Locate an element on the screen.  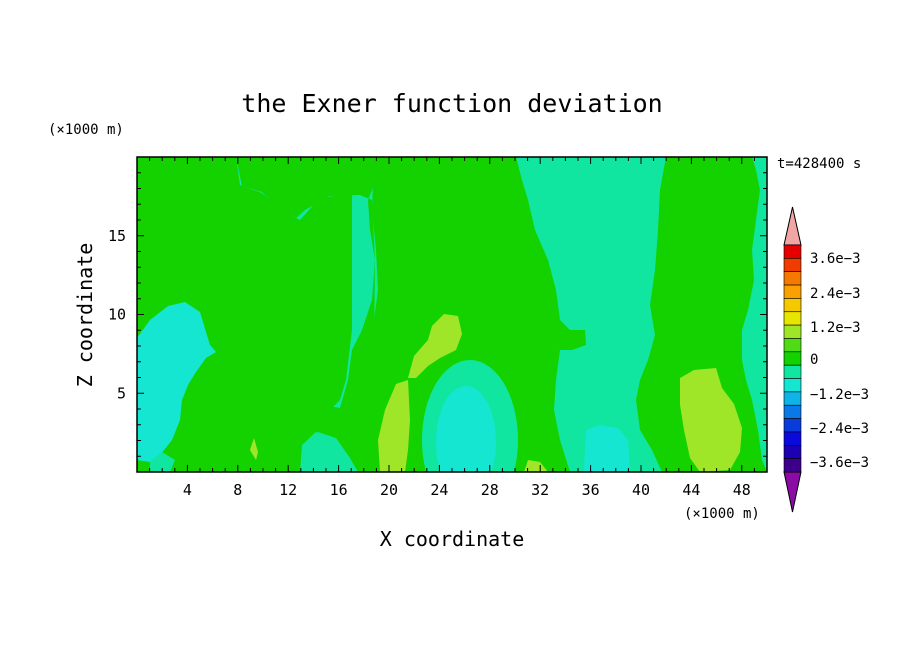
time-label: t=428400 s is located at coordinates (819, 164).